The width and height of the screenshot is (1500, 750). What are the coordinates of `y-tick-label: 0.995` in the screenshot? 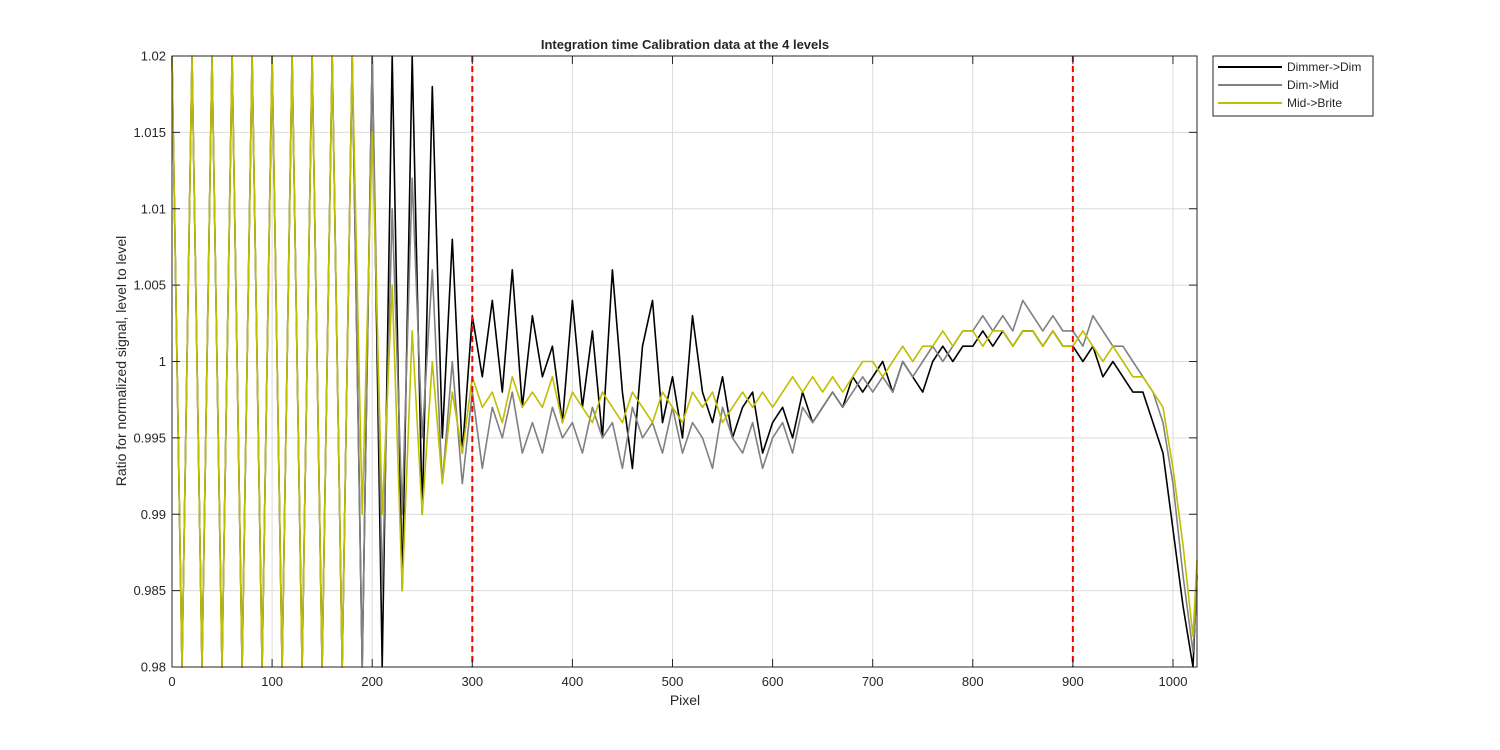 It's located at (149, 437).